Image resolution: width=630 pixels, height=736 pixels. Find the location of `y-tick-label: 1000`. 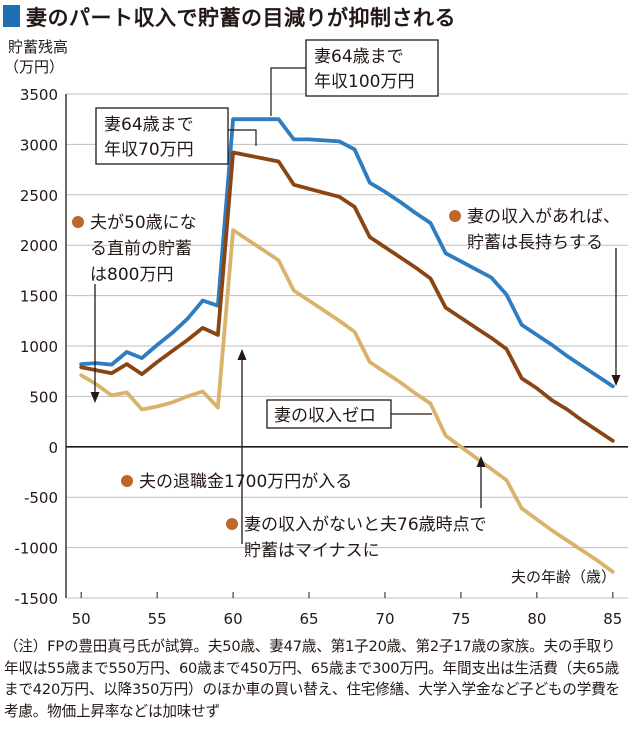

y-tick-label: 1000 is located at coordinates (39, 347).